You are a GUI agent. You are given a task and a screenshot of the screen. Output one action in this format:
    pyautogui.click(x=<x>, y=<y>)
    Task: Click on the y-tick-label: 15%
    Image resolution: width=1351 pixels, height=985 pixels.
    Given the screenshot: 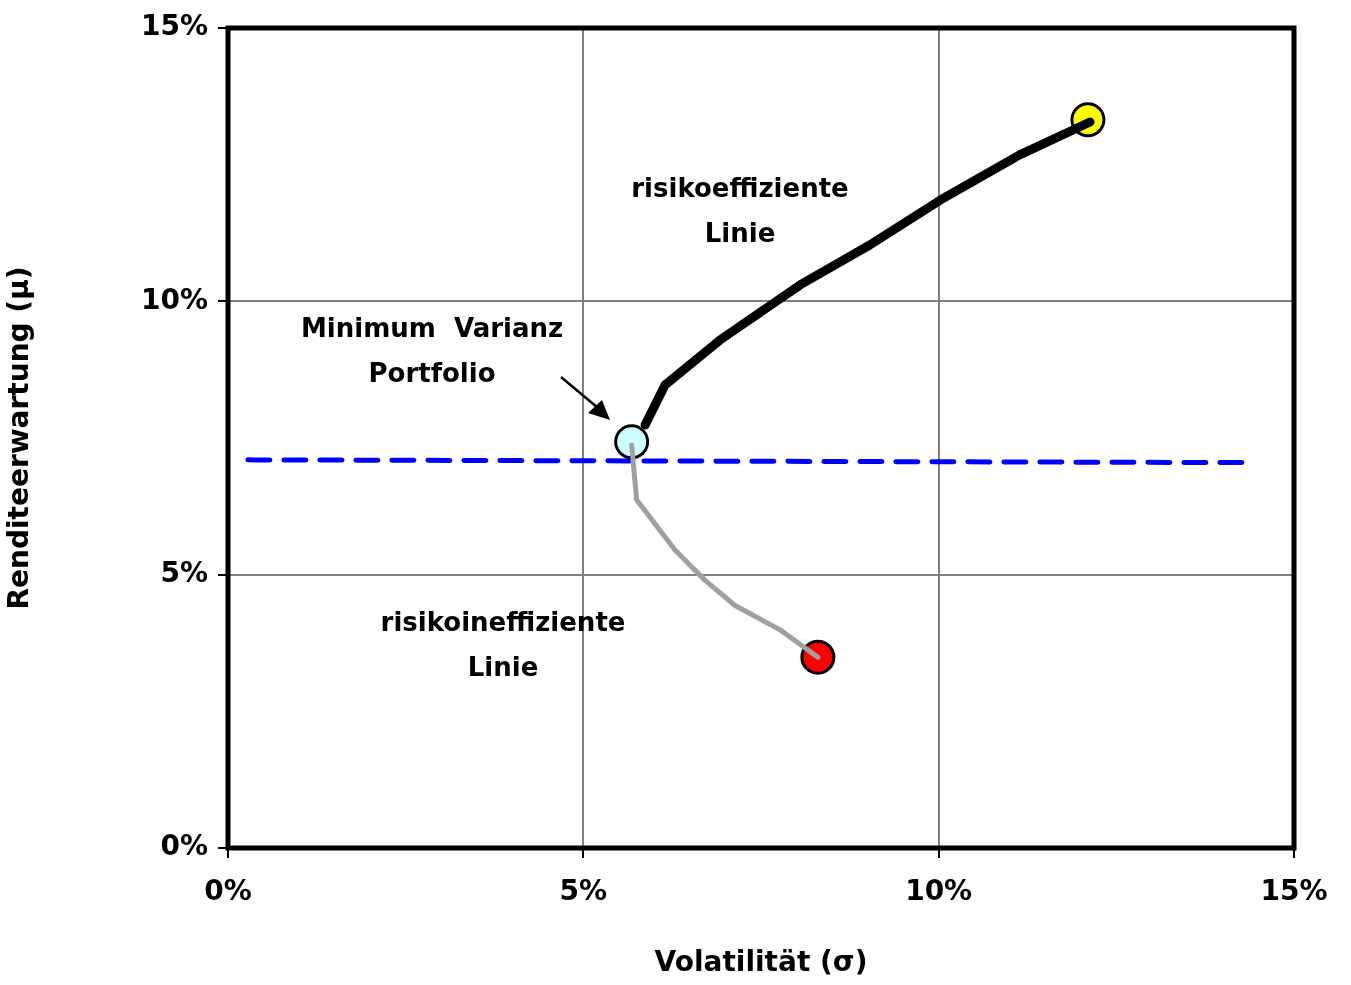 What is the action you would take?
    pyautogui.click(x=174, y=26)
    